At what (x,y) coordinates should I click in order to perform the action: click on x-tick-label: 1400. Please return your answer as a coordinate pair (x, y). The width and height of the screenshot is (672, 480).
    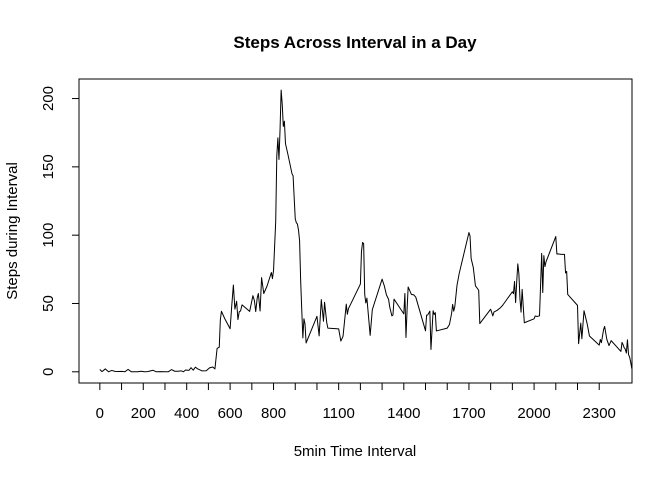
    Looking at the image, I should click on (403, 413).